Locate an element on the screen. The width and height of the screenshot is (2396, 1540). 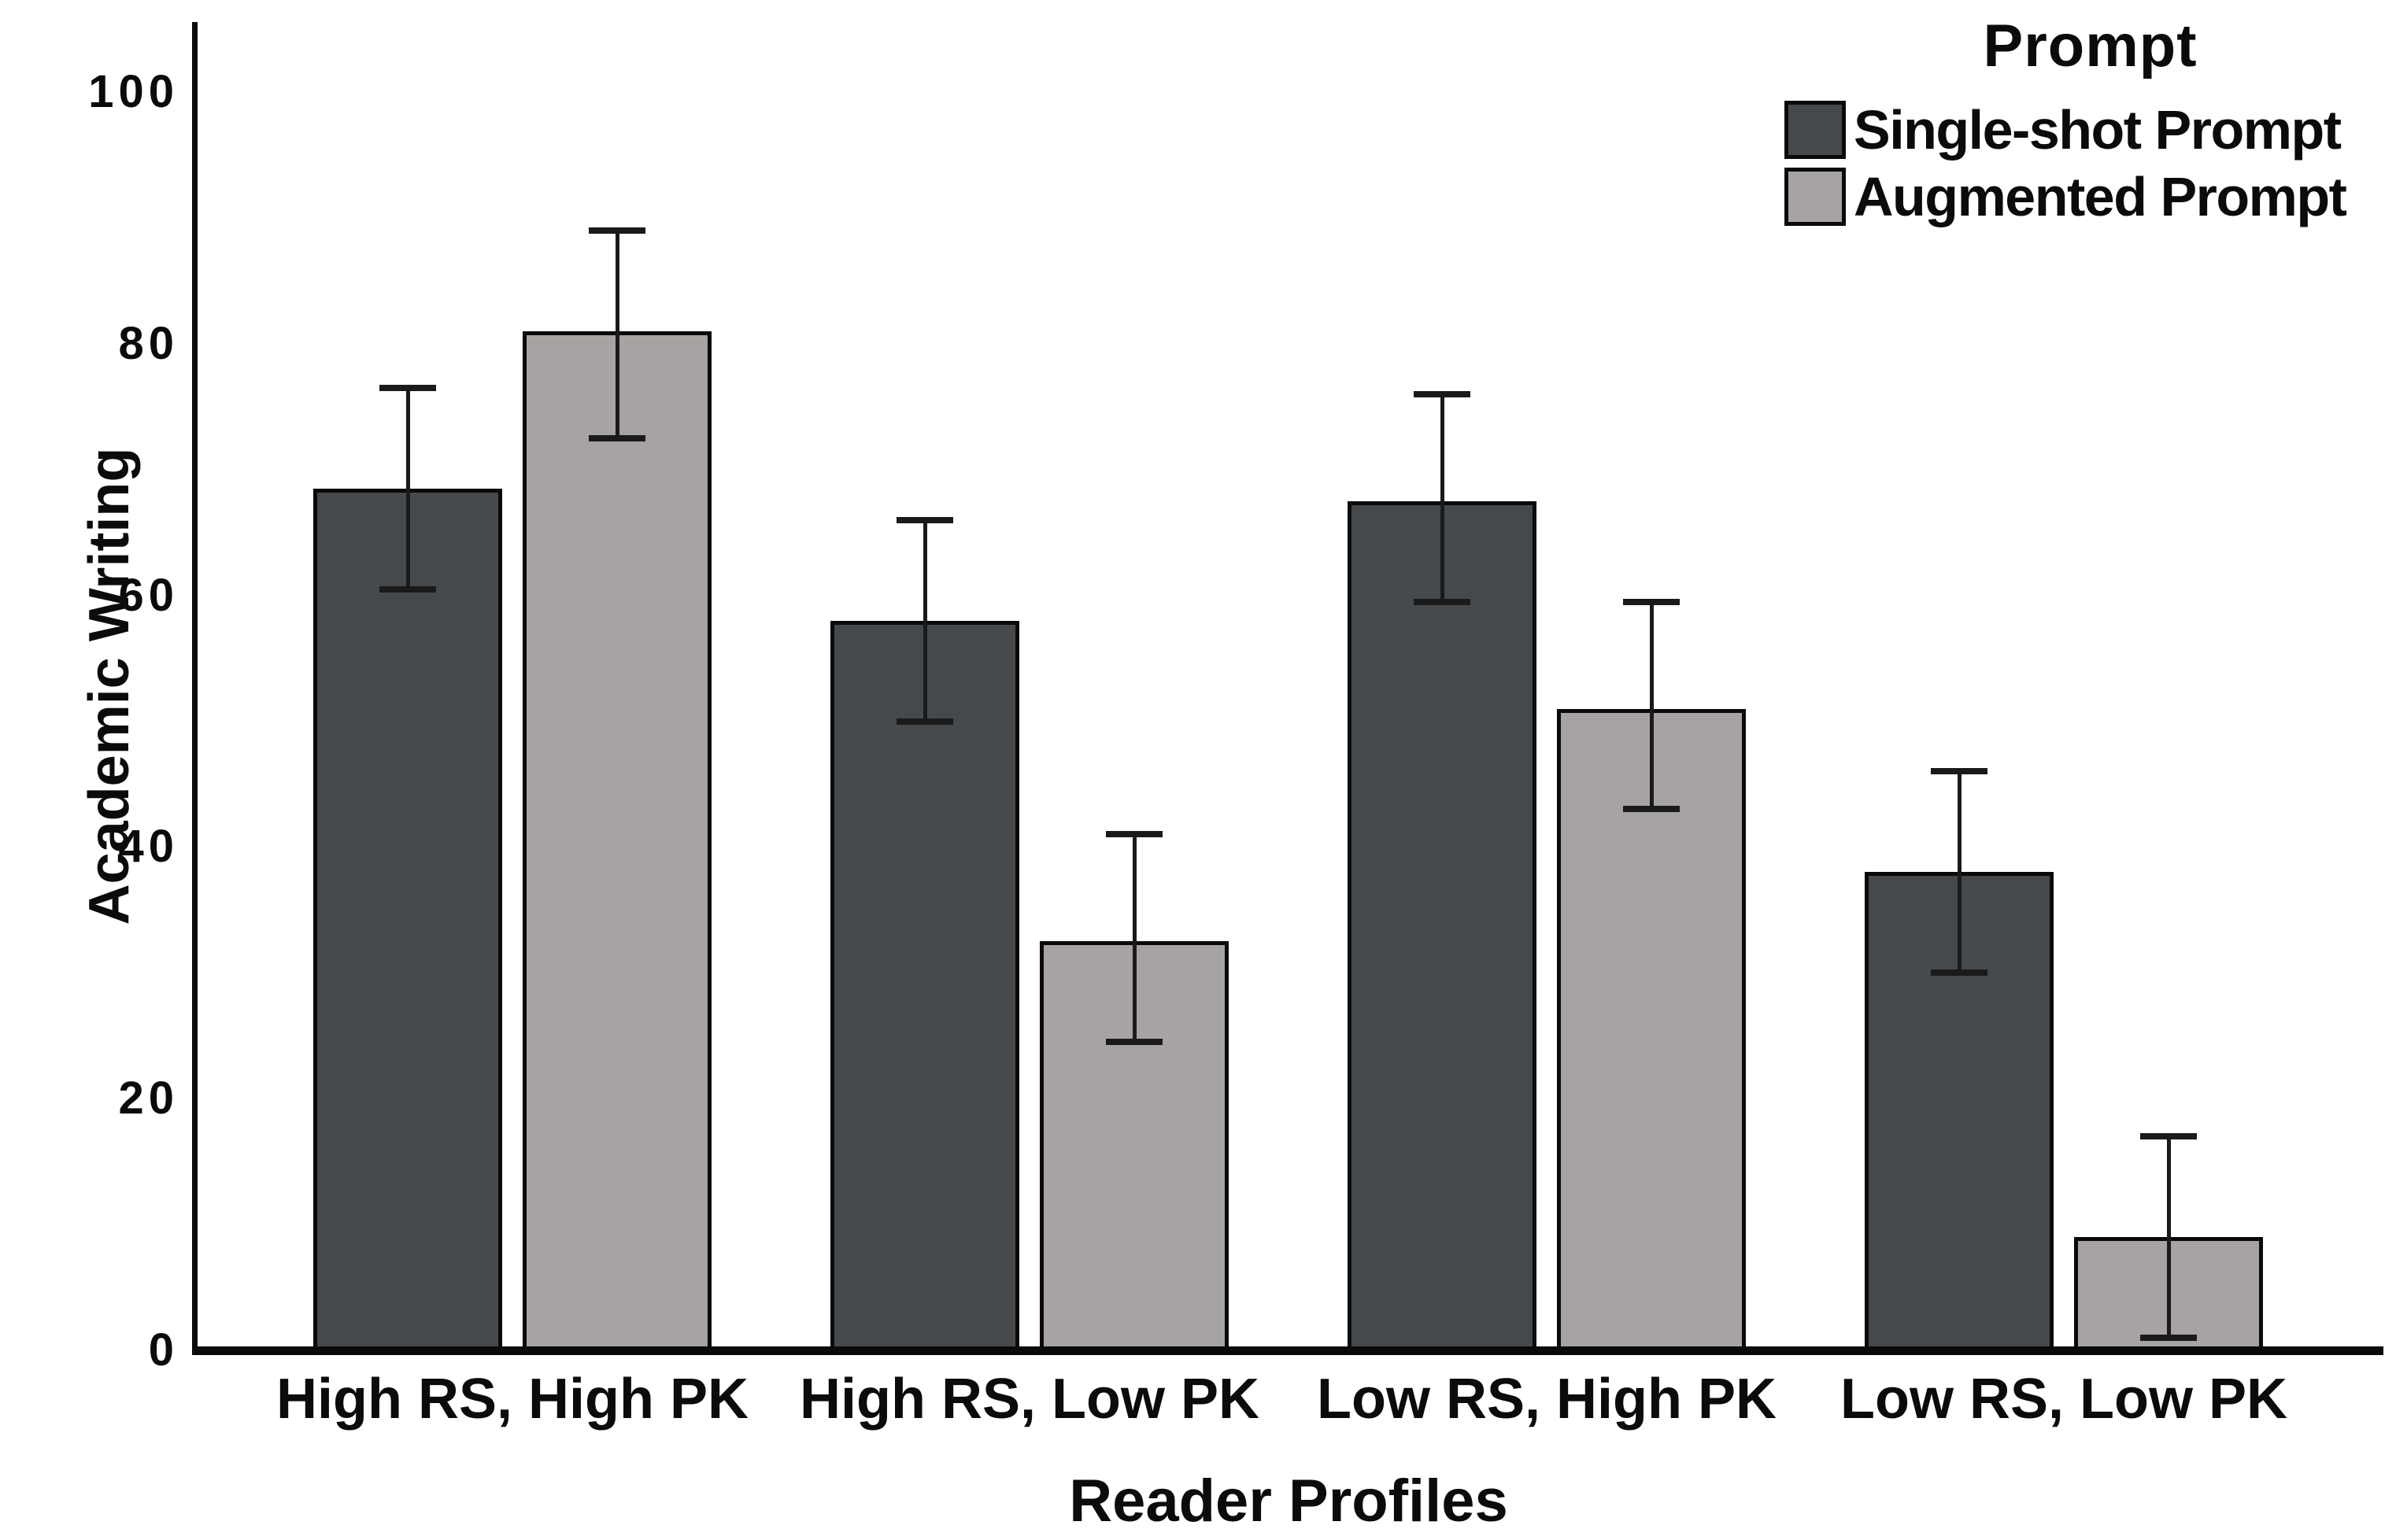
y-tick-label: 60 is located at coordinates (148, 595).